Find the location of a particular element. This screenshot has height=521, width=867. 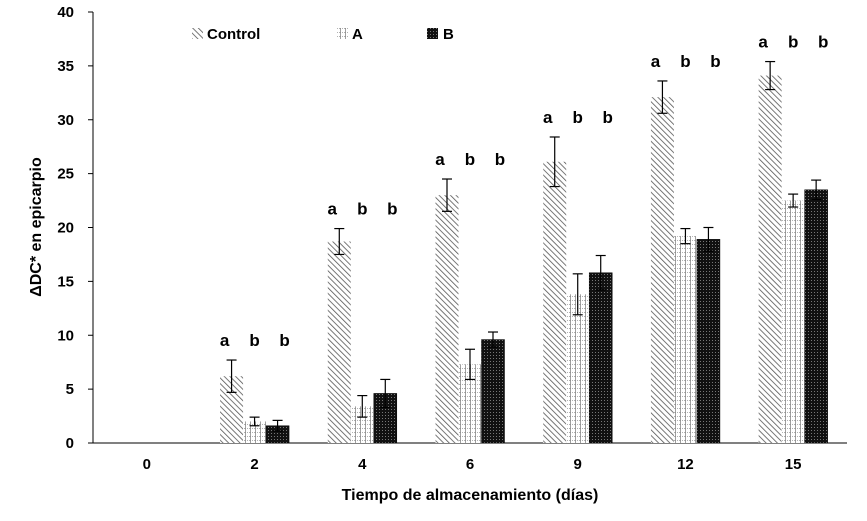

x-tick-label: 15 is located at coordinates (793, 464).